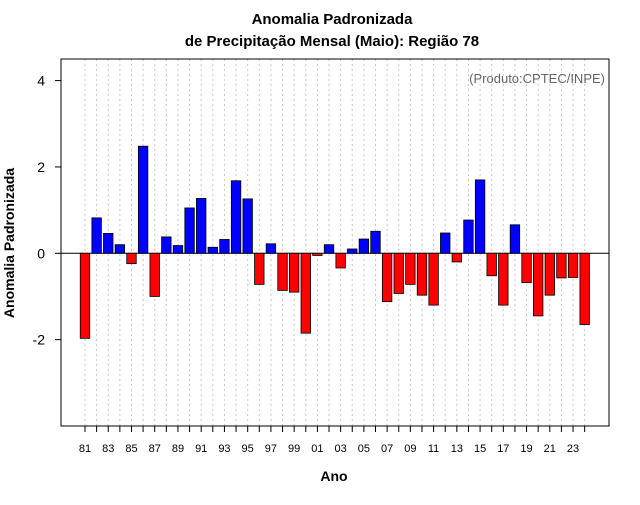 Image resolution: width=640 pixels, height=505 pixels. Describe the element at coordinates (526, 449) in the screenshot. I see `x-tick-label: 19` at that location.